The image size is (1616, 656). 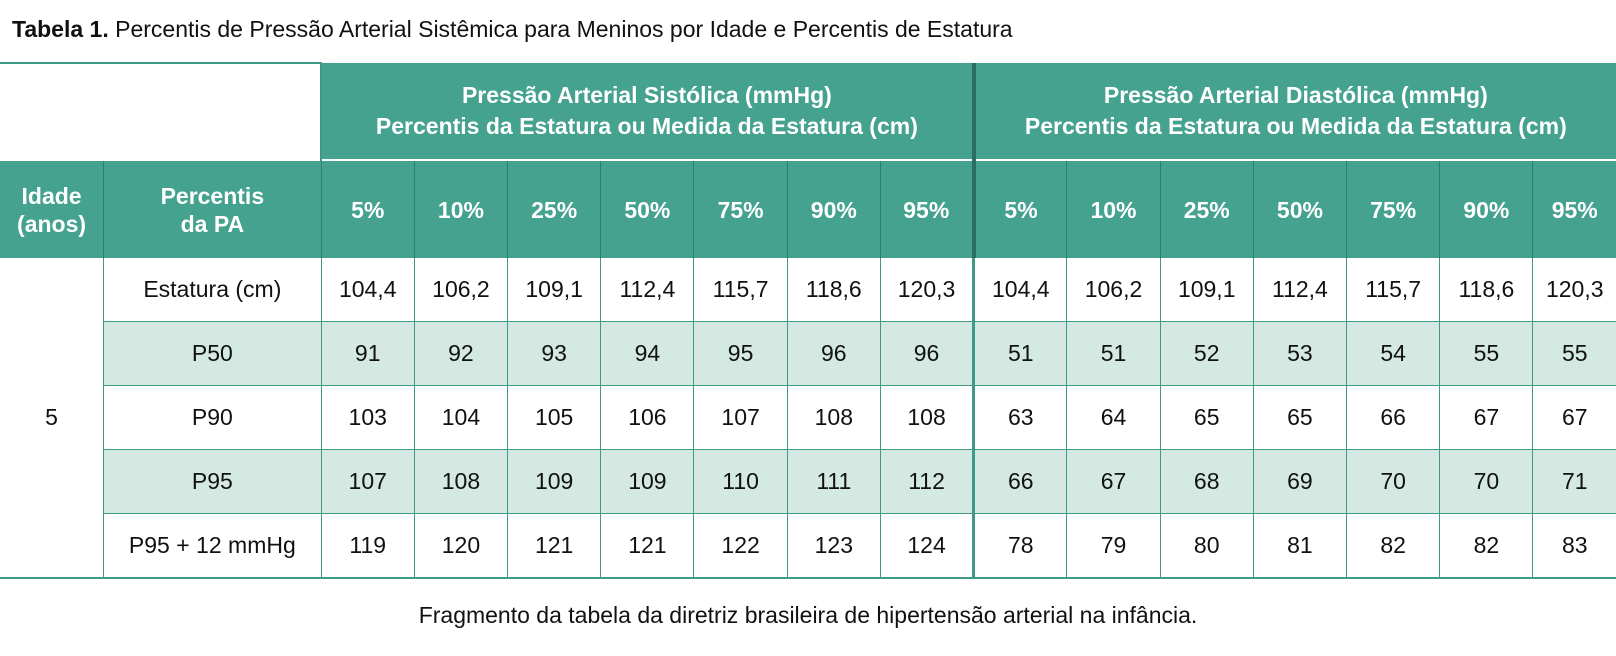 I want to click on age-cell: 5, so click(x=52, y=418).